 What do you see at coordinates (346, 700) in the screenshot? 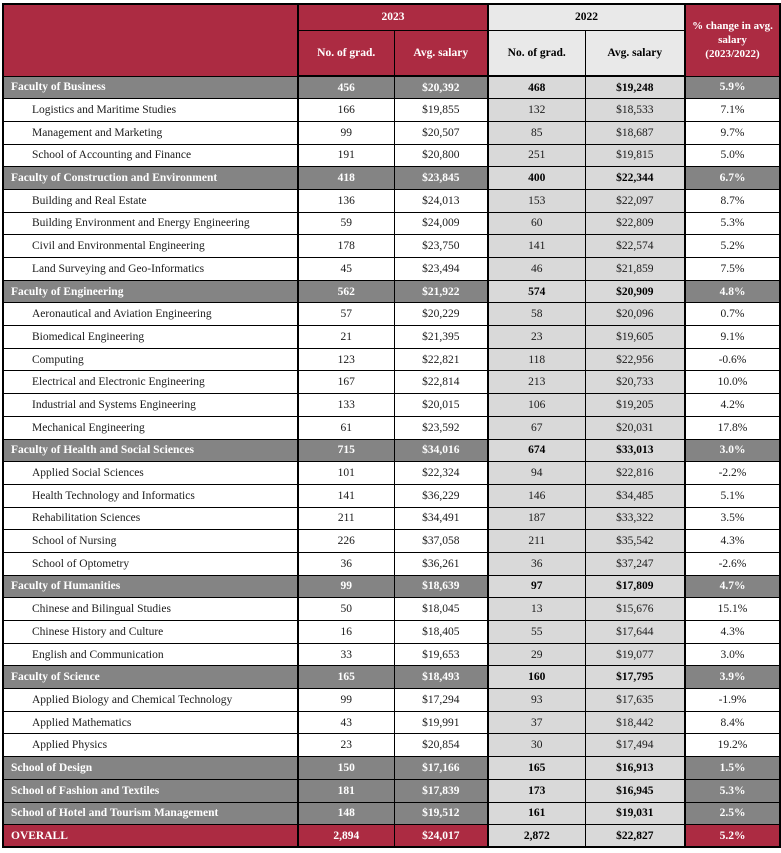
I see `grad-2023-cell: 99` at bounding box center [346, 700].